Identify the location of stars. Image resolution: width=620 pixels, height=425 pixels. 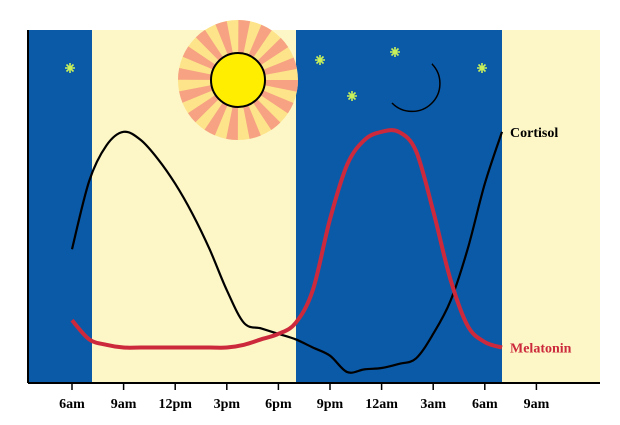
(276, 74).